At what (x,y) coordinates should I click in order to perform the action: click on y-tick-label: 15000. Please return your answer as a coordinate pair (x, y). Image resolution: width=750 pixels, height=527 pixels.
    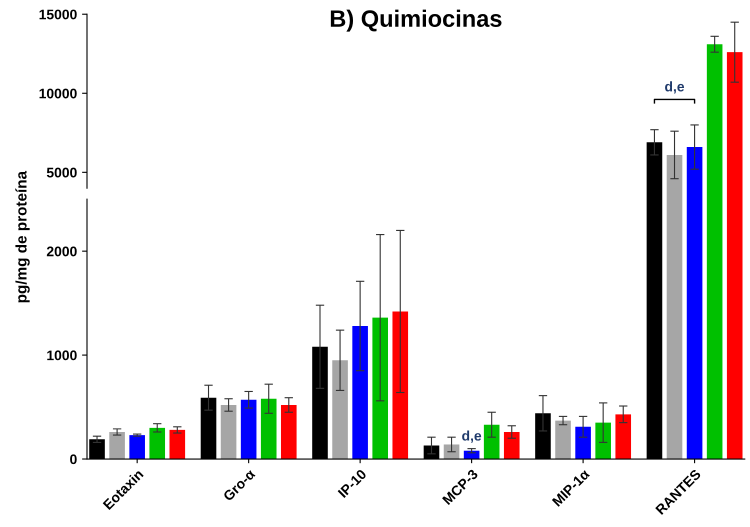
    Looking at the image, I should click on (58, 15).